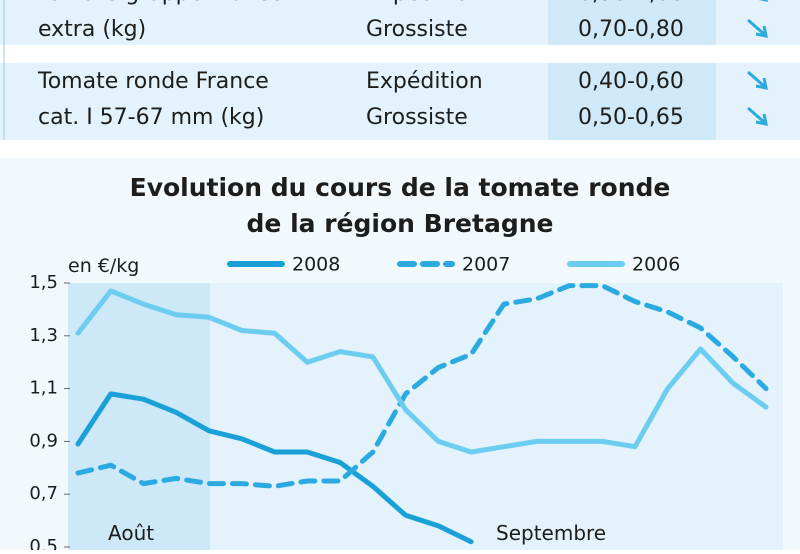 The height and width of the screenshot is (554, 800). What do you see at coordinates (43, 282) in the screenshot?
I see `y-tick-label: 1,5` at bounding box center [43, 282].